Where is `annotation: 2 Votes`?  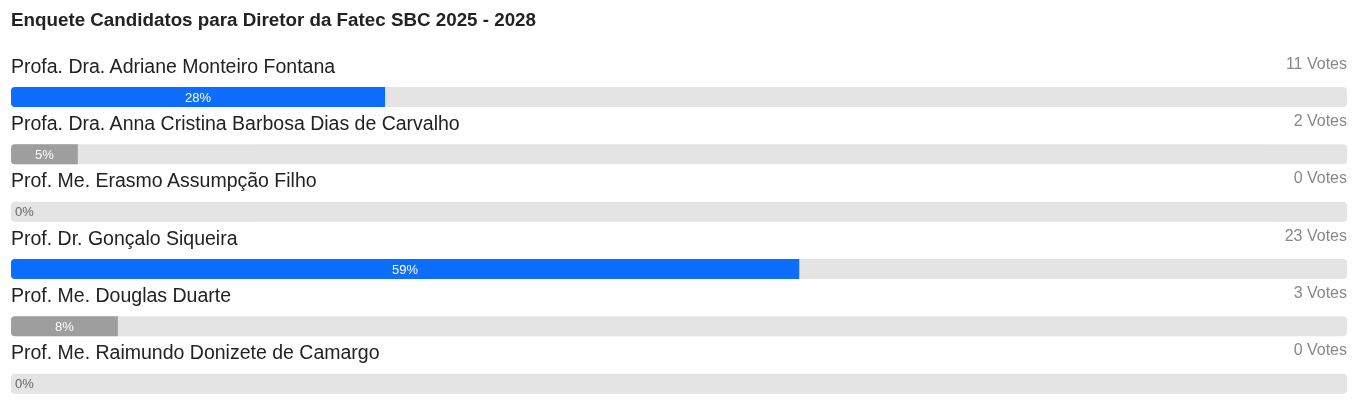 annotation: 2 Votes is located at coordinates (1320, 121).